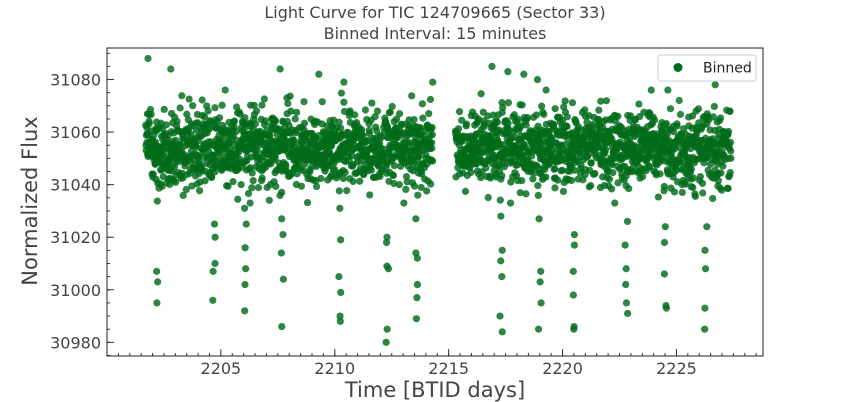  I want to click on x-tick-label: 2215, so click(448, 368).